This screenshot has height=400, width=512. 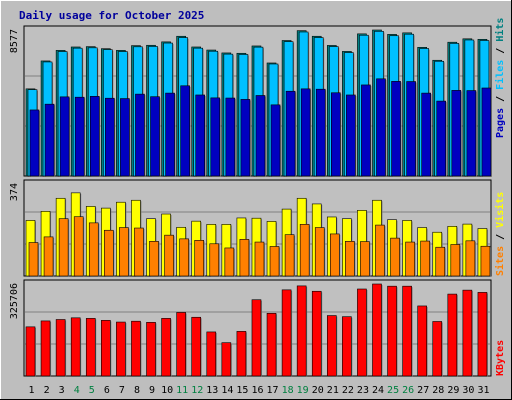 I want to click on day-label-21: 21, so click(x=333, y=390).